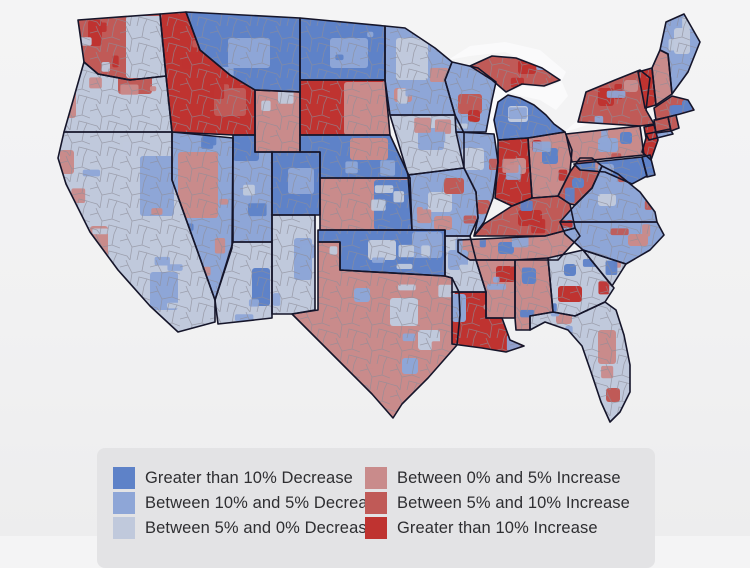 Image resolution: width=750 pixels, height=568 pixels. Describe the element at coordinates (342, 49) in the screenshot. I see `state-ND-county-lines` at that location.